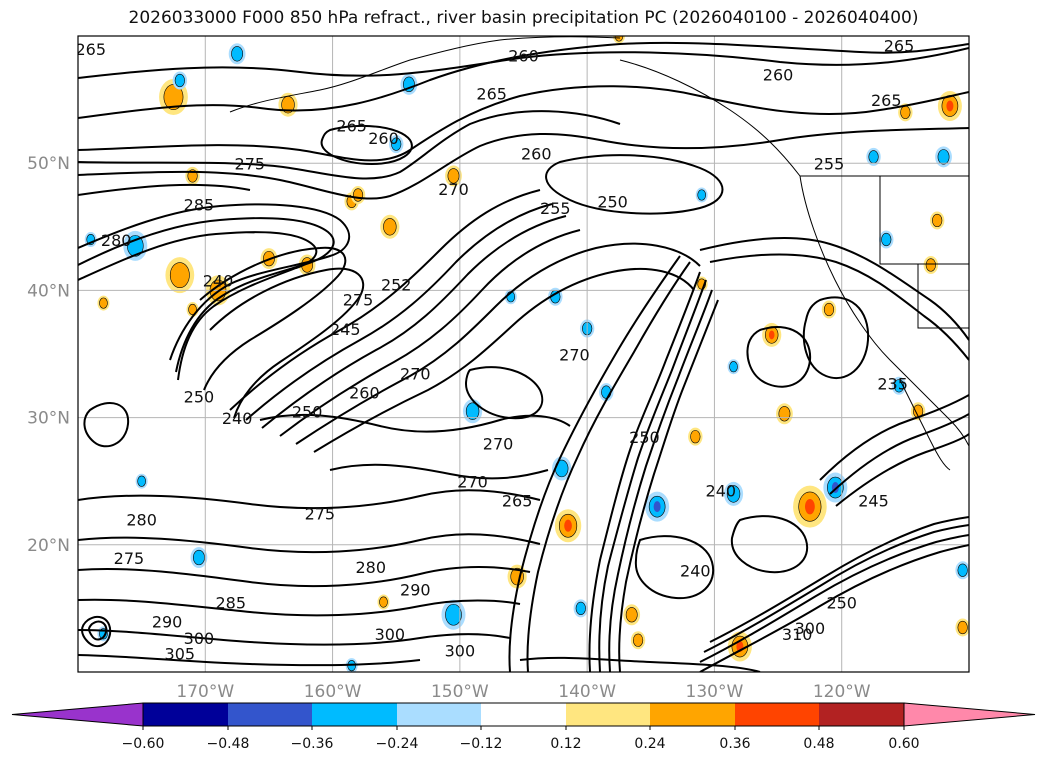 The width and height of the screenshot is (1047, 765). I want to click on longitude-label: 170°W, so click(205, 692).